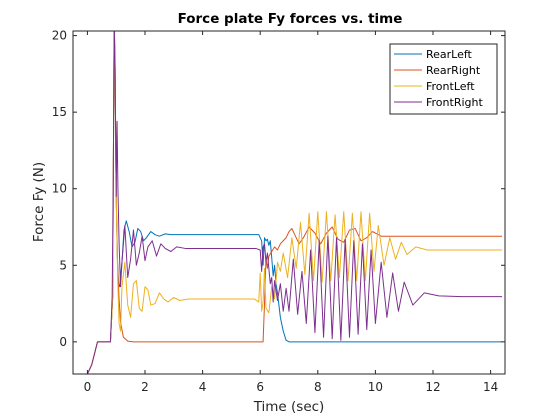 The height and width of the screenshot is (420, 560). What do you see at coordinates (59, 36) in the screenshot?
I see `y-tick-label: 20` at bounding box center [59, 36].